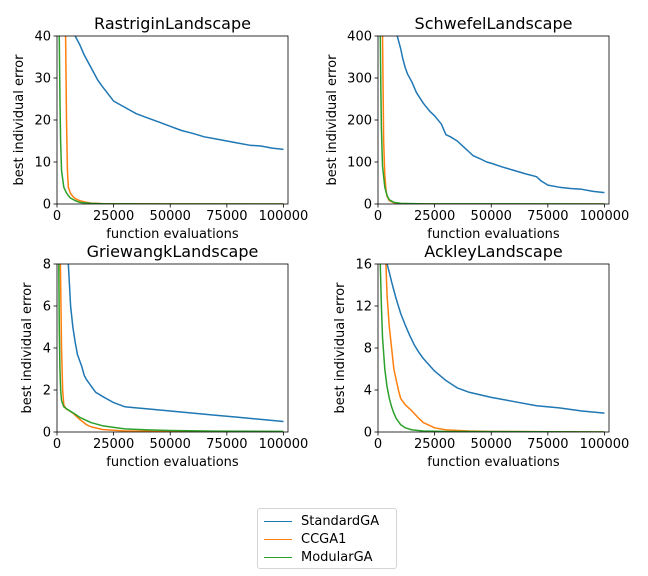 Image resolution: width=648 pixels, height=576 pixels. What do you see at coordinates (42, 121) in the screenshot?
I see `y-tick-label: 20` at bounding box center [42, 121].